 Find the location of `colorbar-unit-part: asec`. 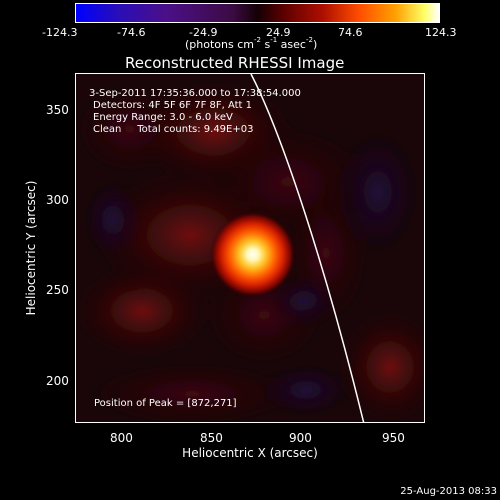

colorbar-unit-part: asec is located at coordinates (291, 44).